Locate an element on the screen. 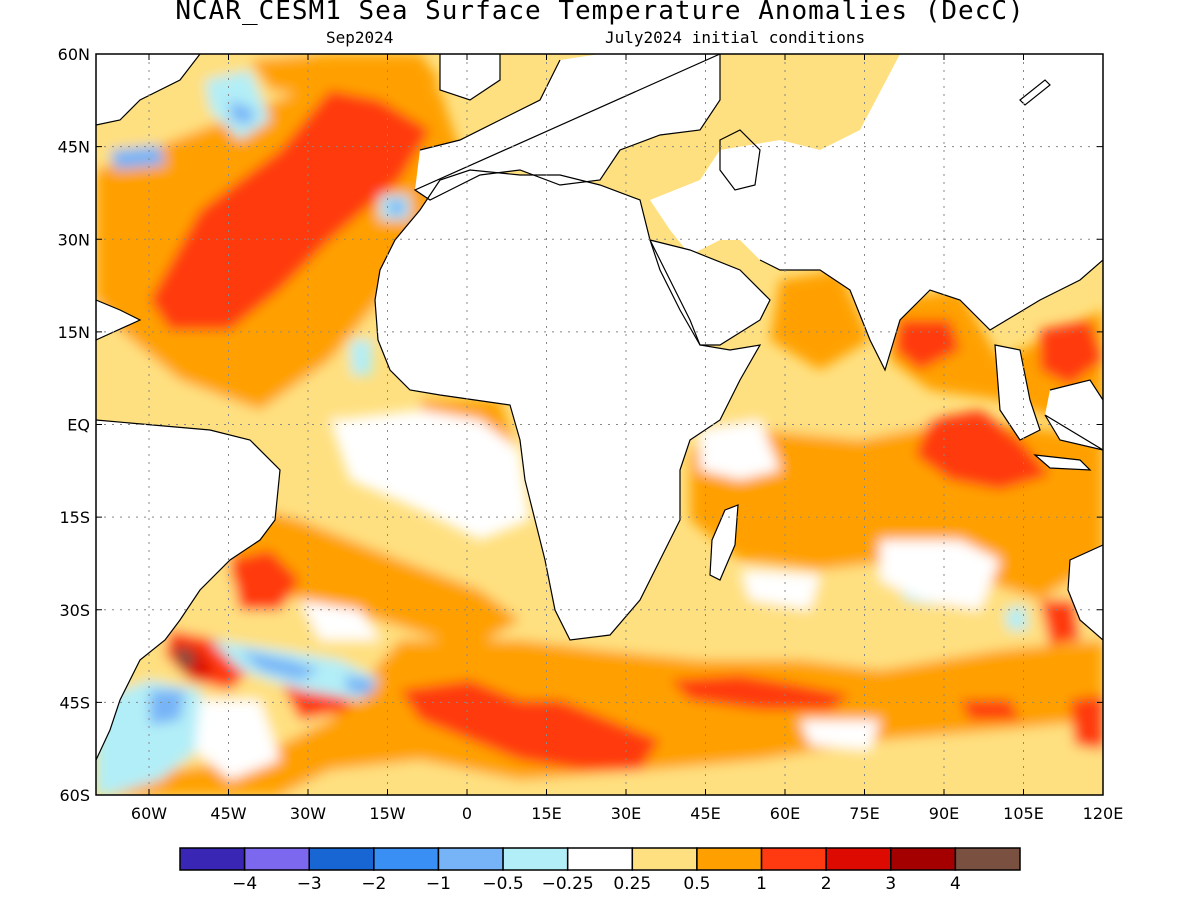  colorbar-tick-label: −3 is located at coordinates (309, 884).